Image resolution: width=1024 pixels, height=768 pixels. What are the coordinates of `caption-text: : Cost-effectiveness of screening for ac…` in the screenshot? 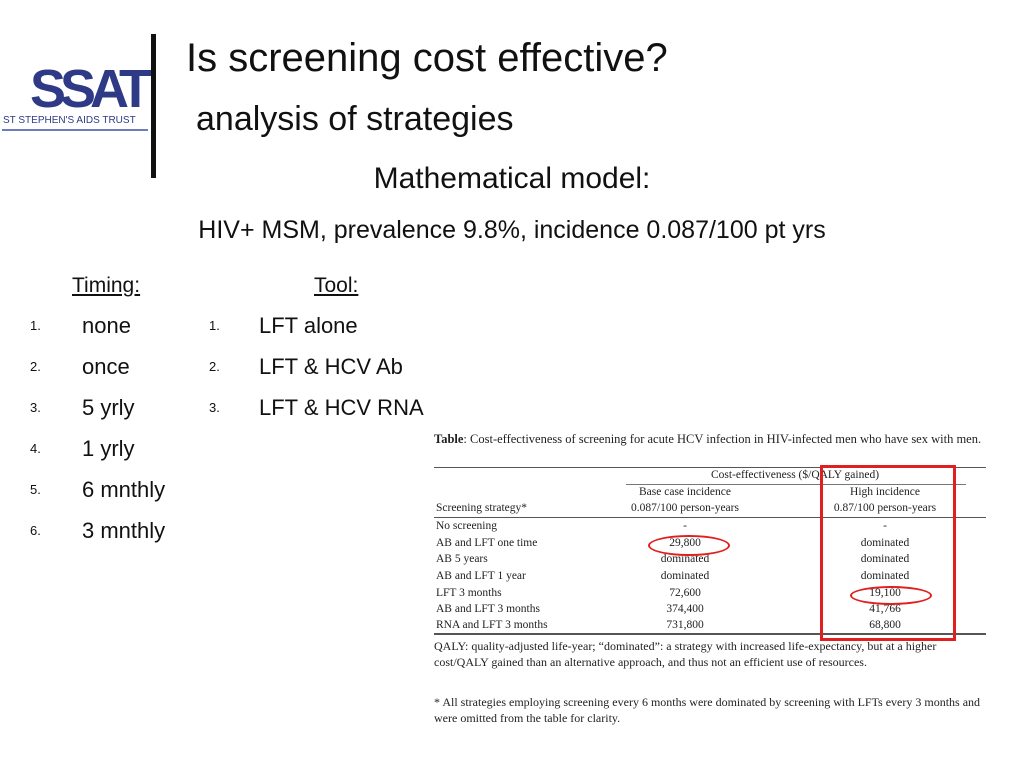 It's located at (722, 439).